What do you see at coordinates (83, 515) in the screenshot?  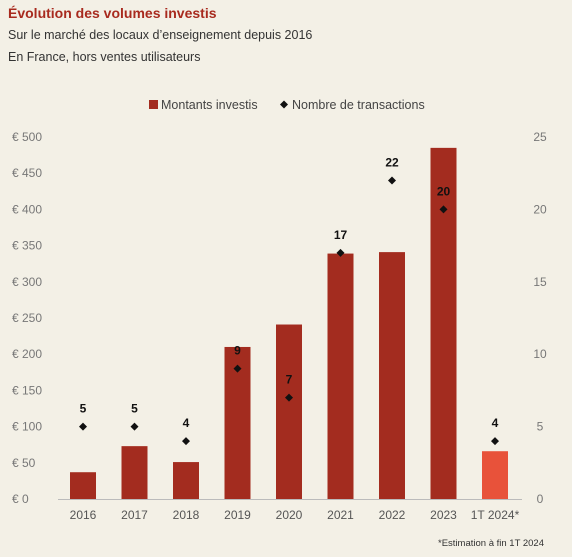 I see `x-tick-label: 2016` at bounding box center [83, 515].